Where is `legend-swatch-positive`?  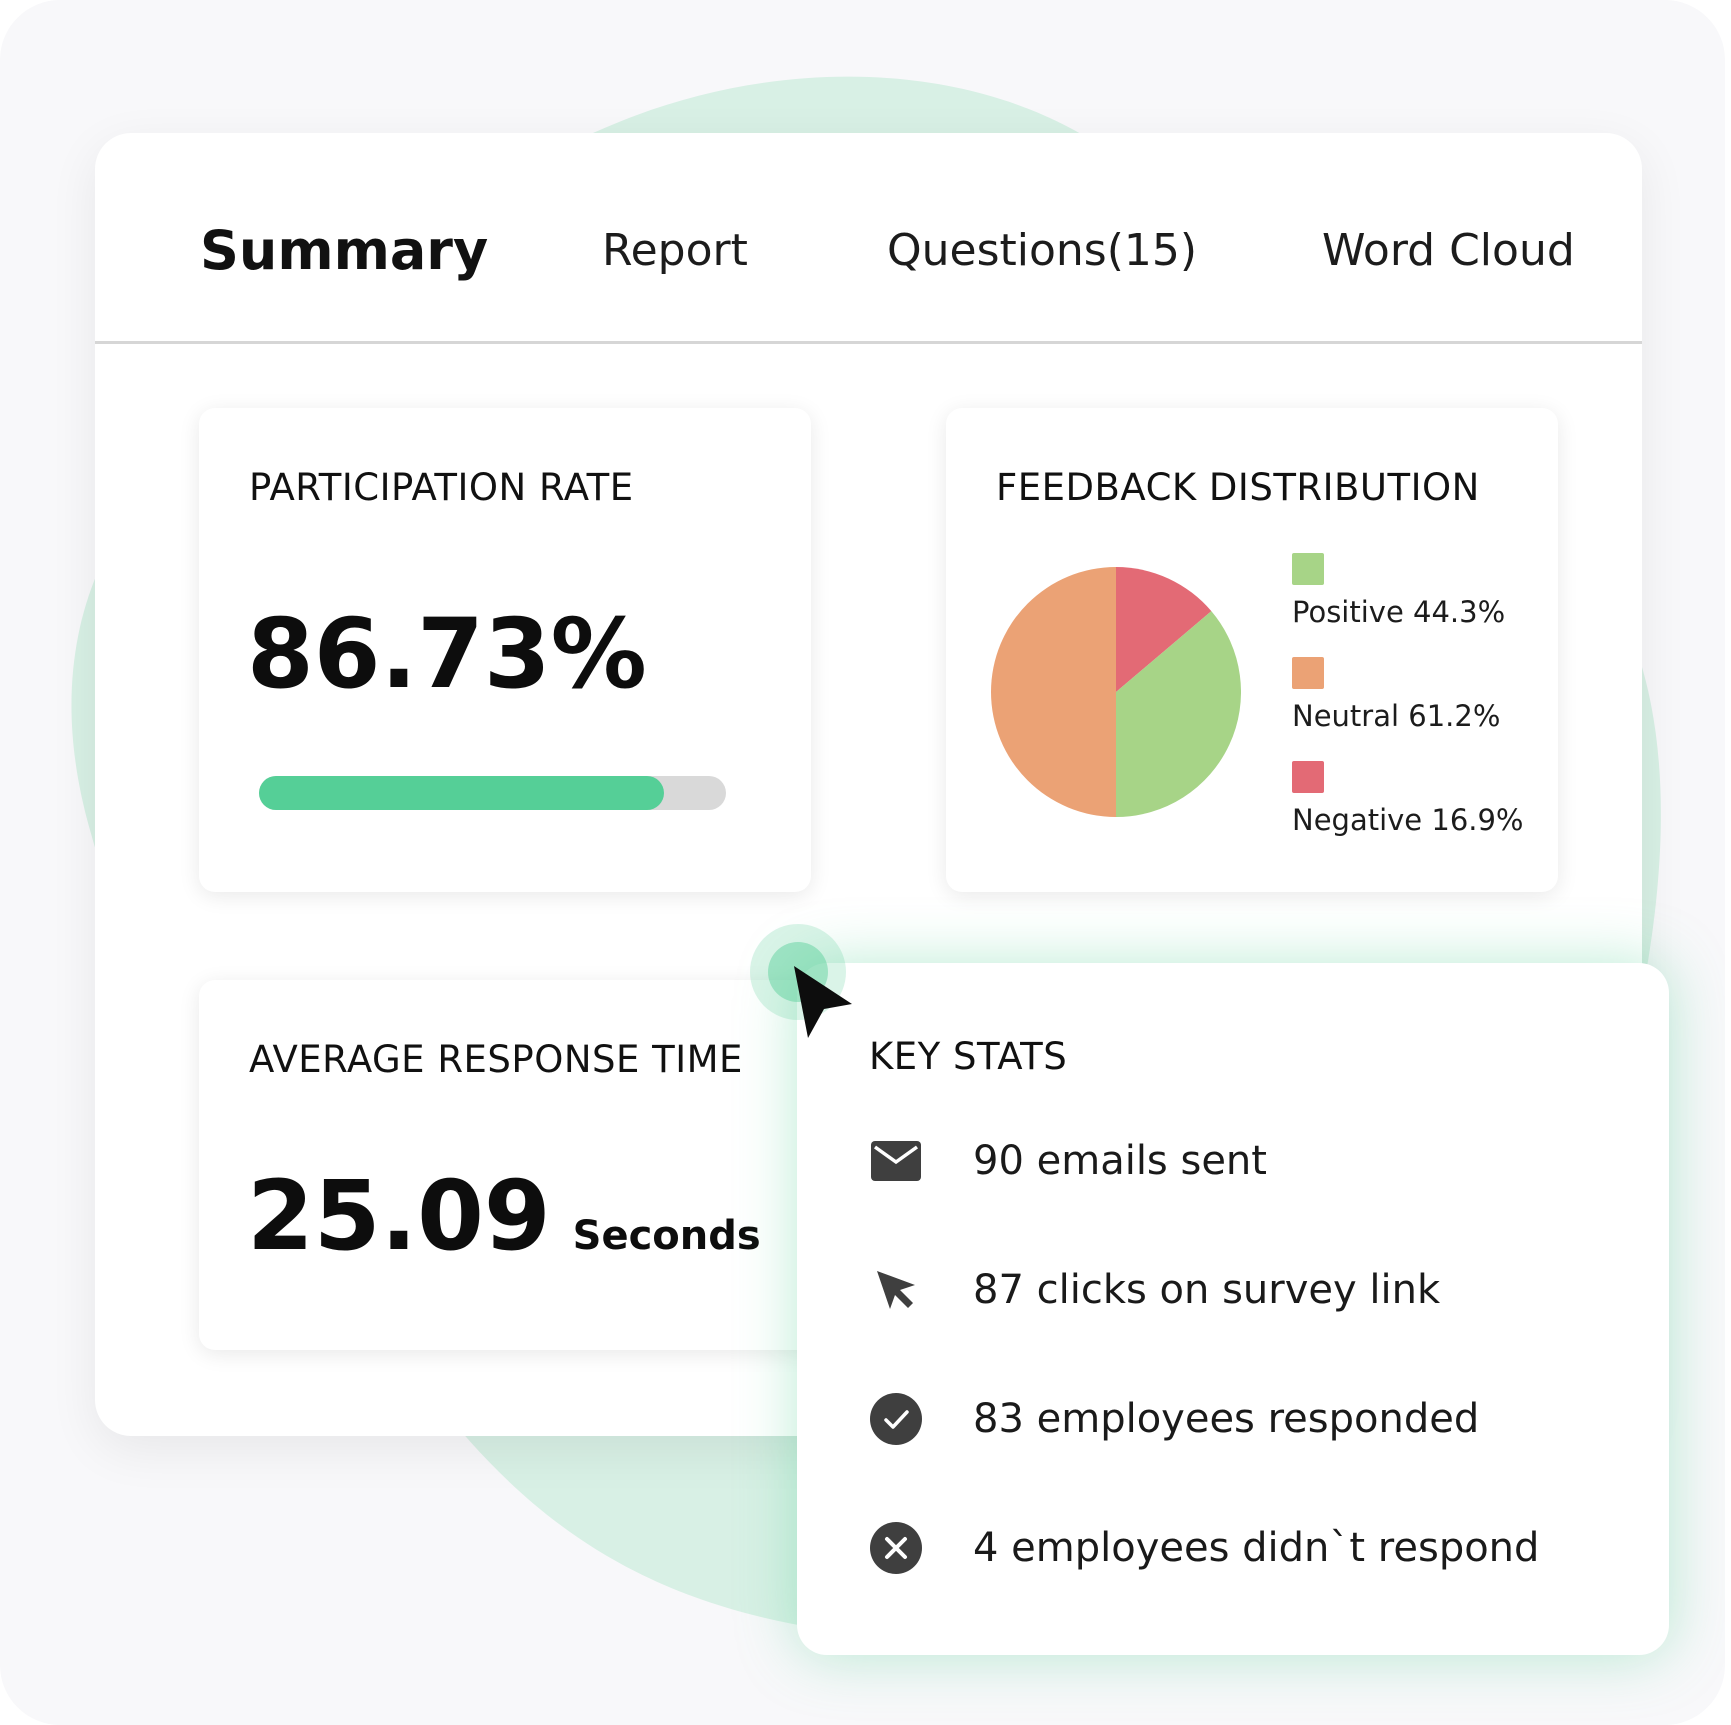
legend-swatch-positive is located at coordinates (1308, 569).